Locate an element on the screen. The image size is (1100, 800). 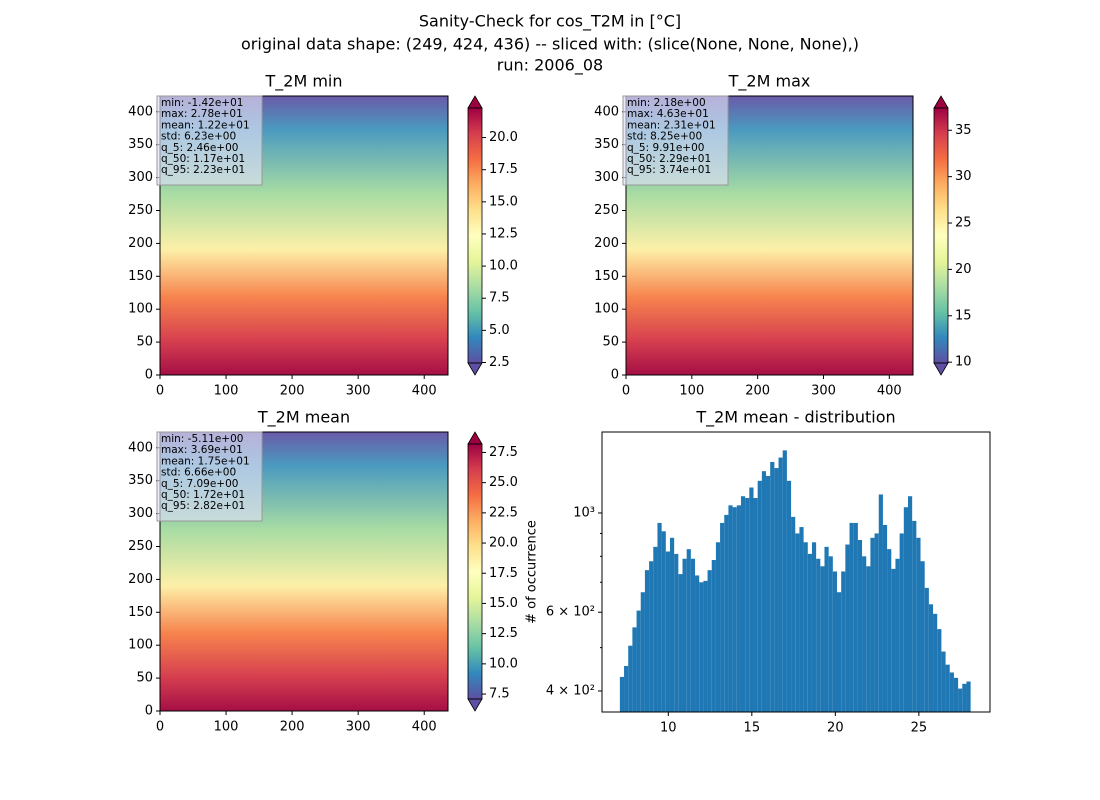
colorbar-tick-label: 25 is located at coordinates (963, 223).